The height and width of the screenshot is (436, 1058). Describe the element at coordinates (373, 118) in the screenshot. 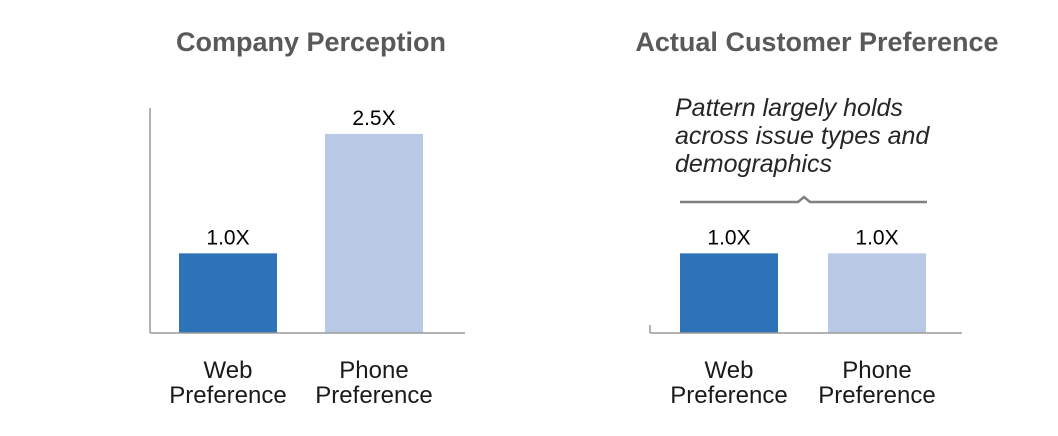

I see `data-label: 2.5X` at that location.